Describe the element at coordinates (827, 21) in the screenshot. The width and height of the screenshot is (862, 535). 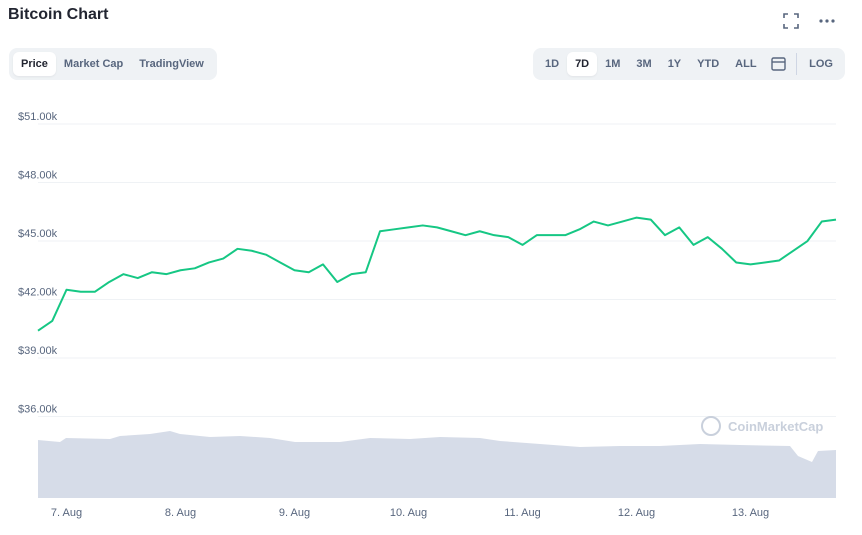
I see `more-icon` at that location.